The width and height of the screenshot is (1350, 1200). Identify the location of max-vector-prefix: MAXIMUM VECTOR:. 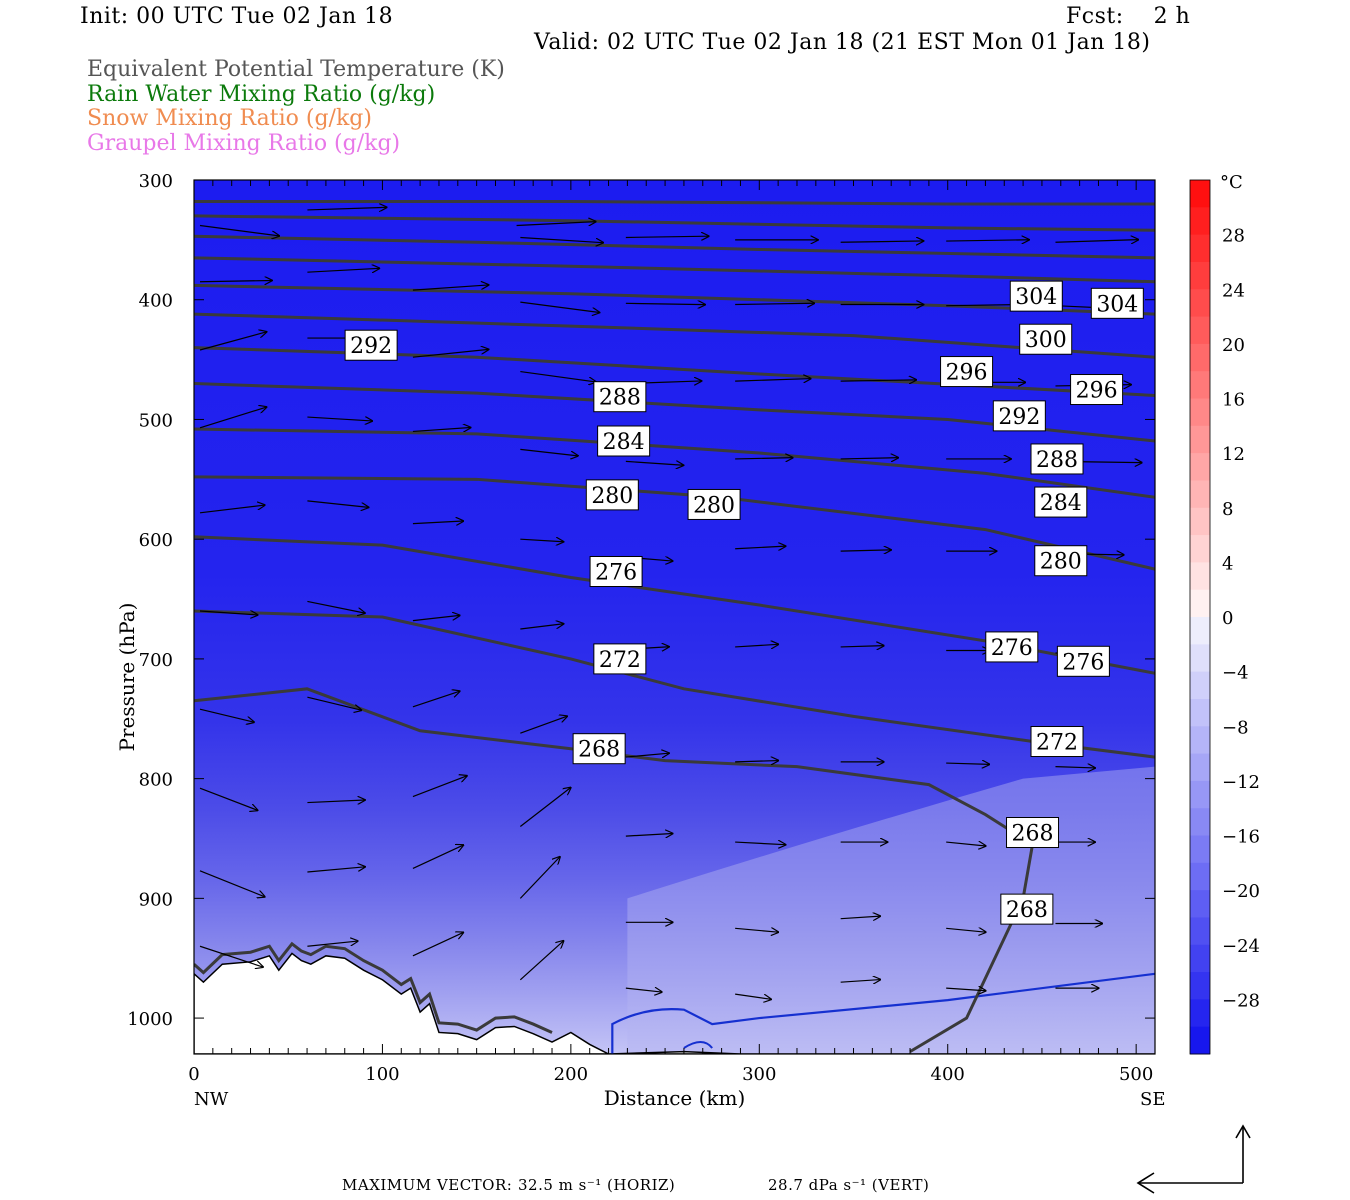
(427, 1185).